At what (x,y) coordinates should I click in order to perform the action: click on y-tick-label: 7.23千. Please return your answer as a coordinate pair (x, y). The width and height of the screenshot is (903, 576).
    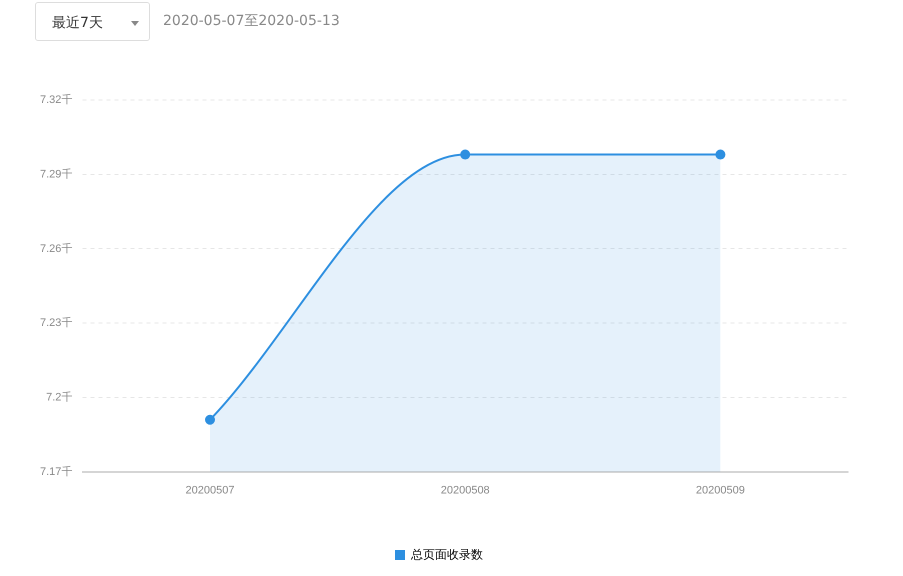
    Looking at the image, I should click on (56, 323).